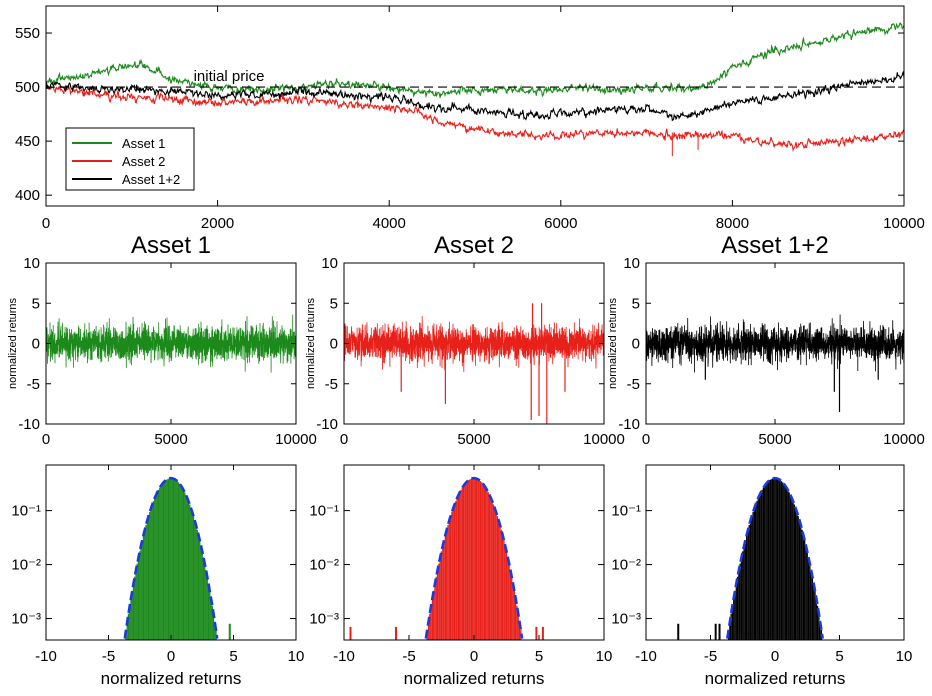  Describe the element at coordinates (217, 223) in the screenshot. I see `x-tick-label: 2000` at that location.